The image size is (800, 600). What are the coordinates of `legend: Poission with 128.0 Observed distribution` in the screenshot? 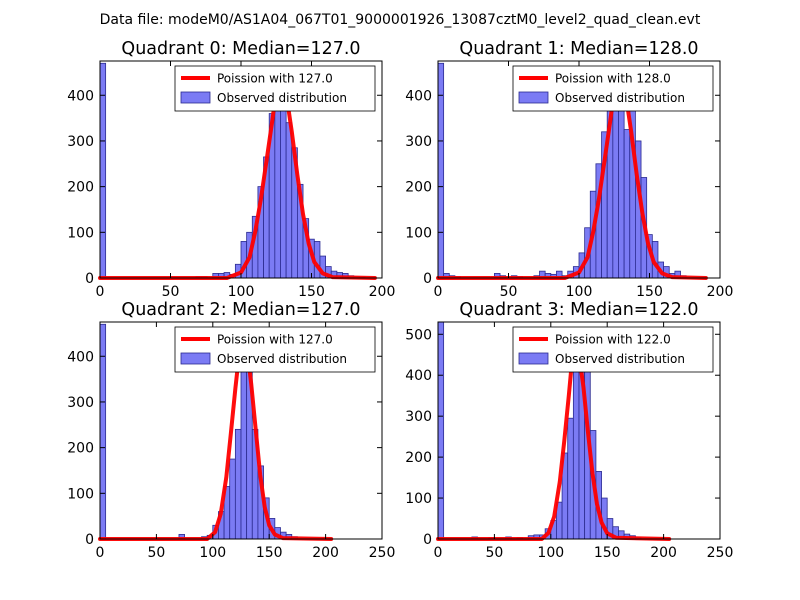 It's located at (613, 88).